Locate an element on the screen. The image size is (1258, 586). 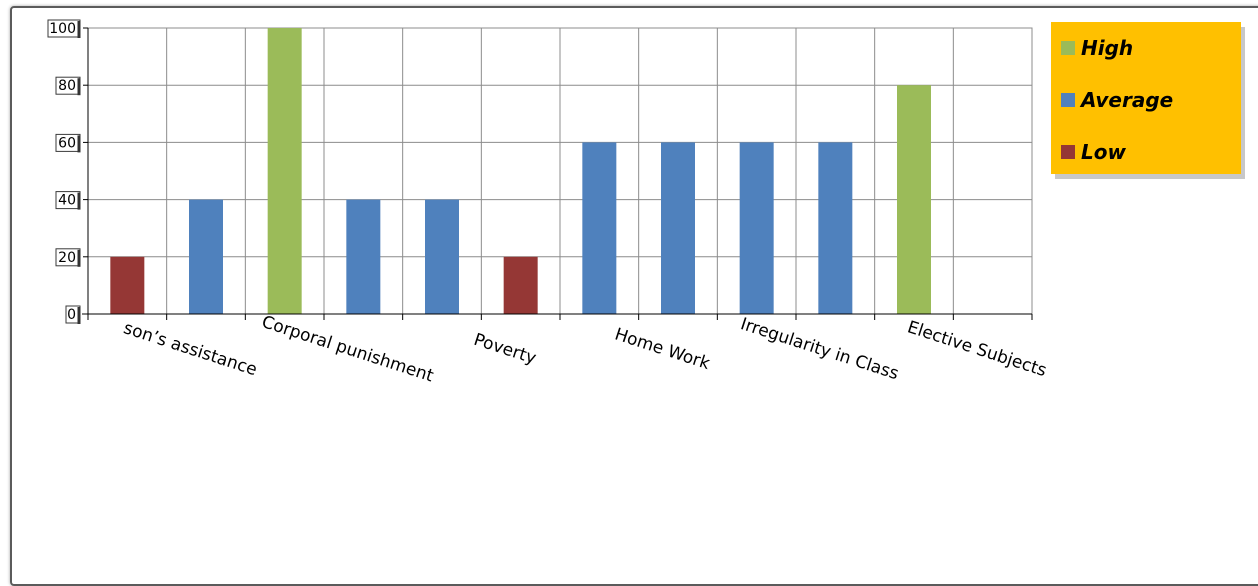
y-tick-labels: 0 20 40 60 80 100 is located at coordinates (64, 171).